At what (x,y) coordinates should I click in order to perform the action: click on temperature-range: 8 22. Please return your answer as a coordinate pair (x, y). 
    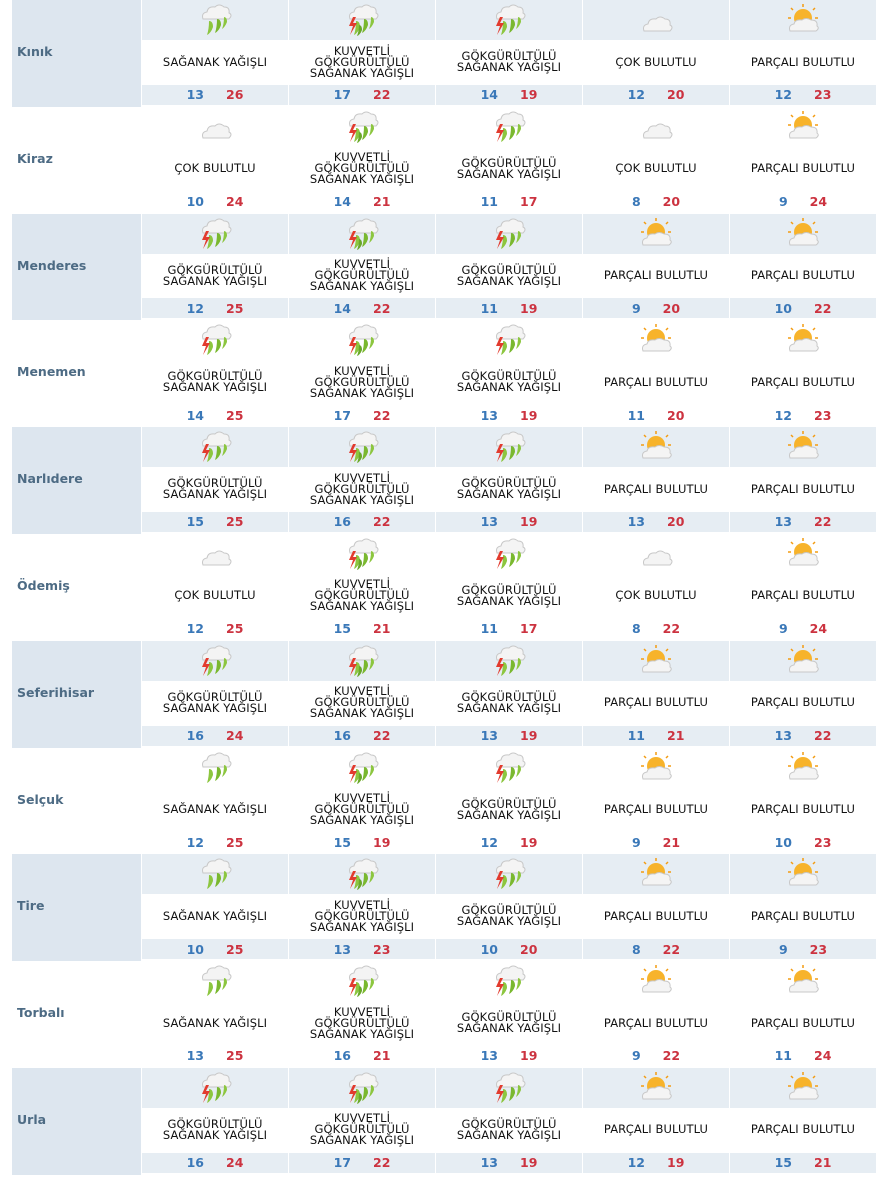
    Looking at the image, I should click on (656, 629).